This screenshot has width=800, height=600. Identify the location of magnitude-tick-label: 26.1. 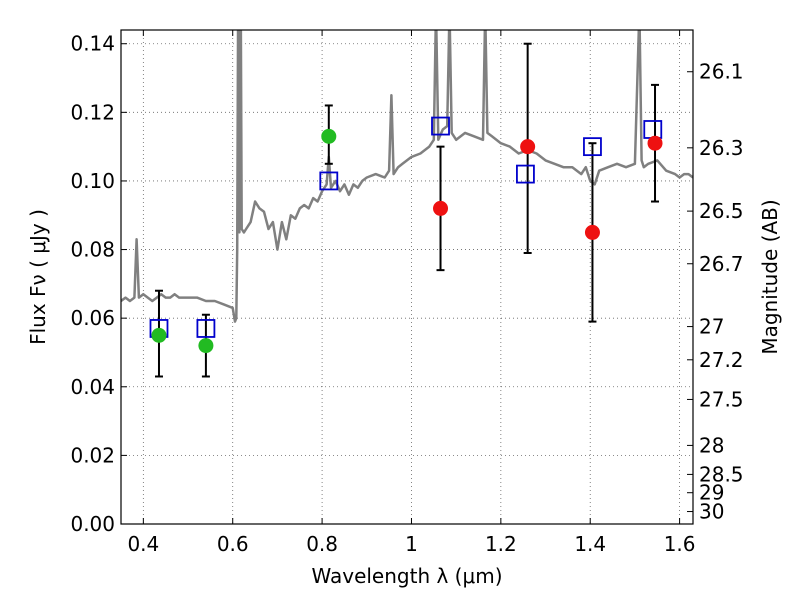
(721, 72).